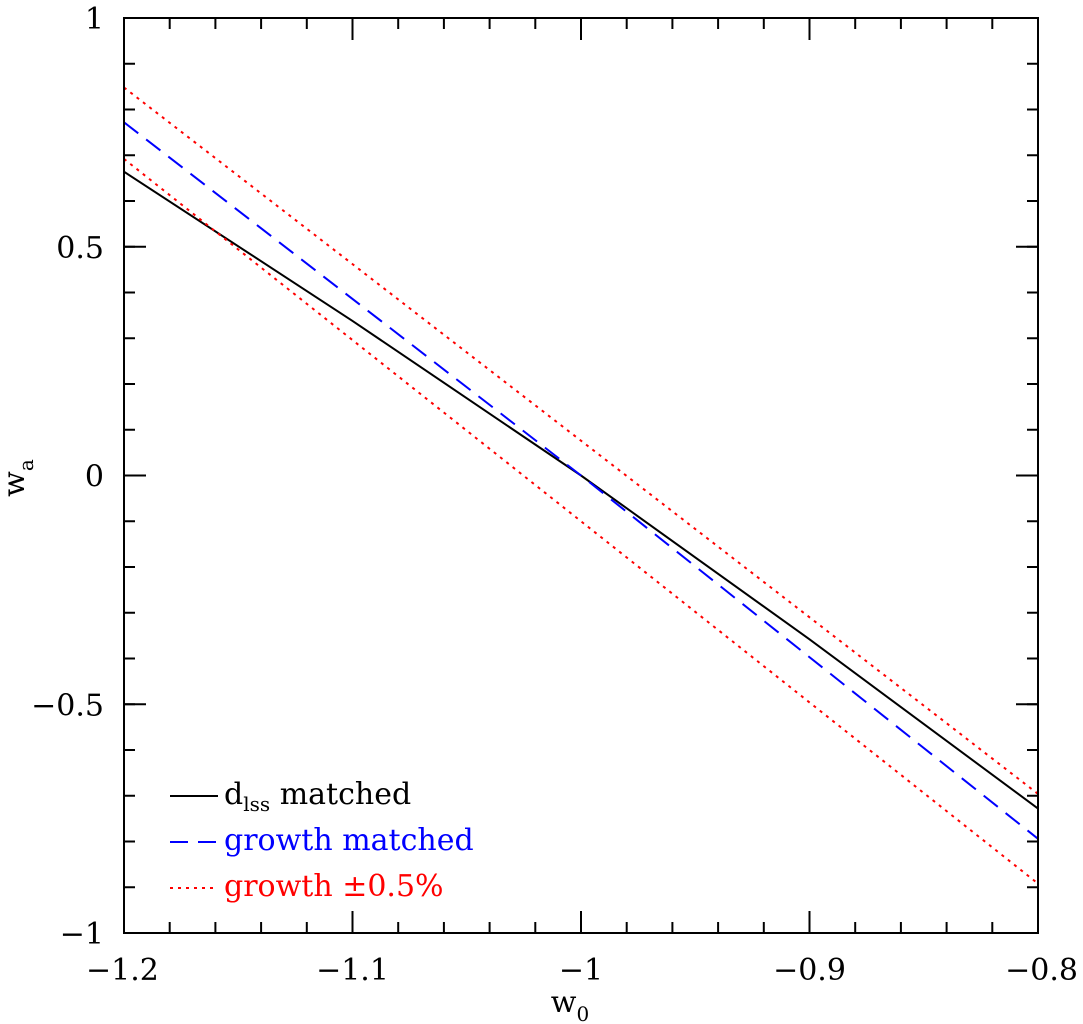 This screenshot has height=1024, width=1083. I want to click on legend-label-dlss-matched: dlss matched, so click(317, 796).